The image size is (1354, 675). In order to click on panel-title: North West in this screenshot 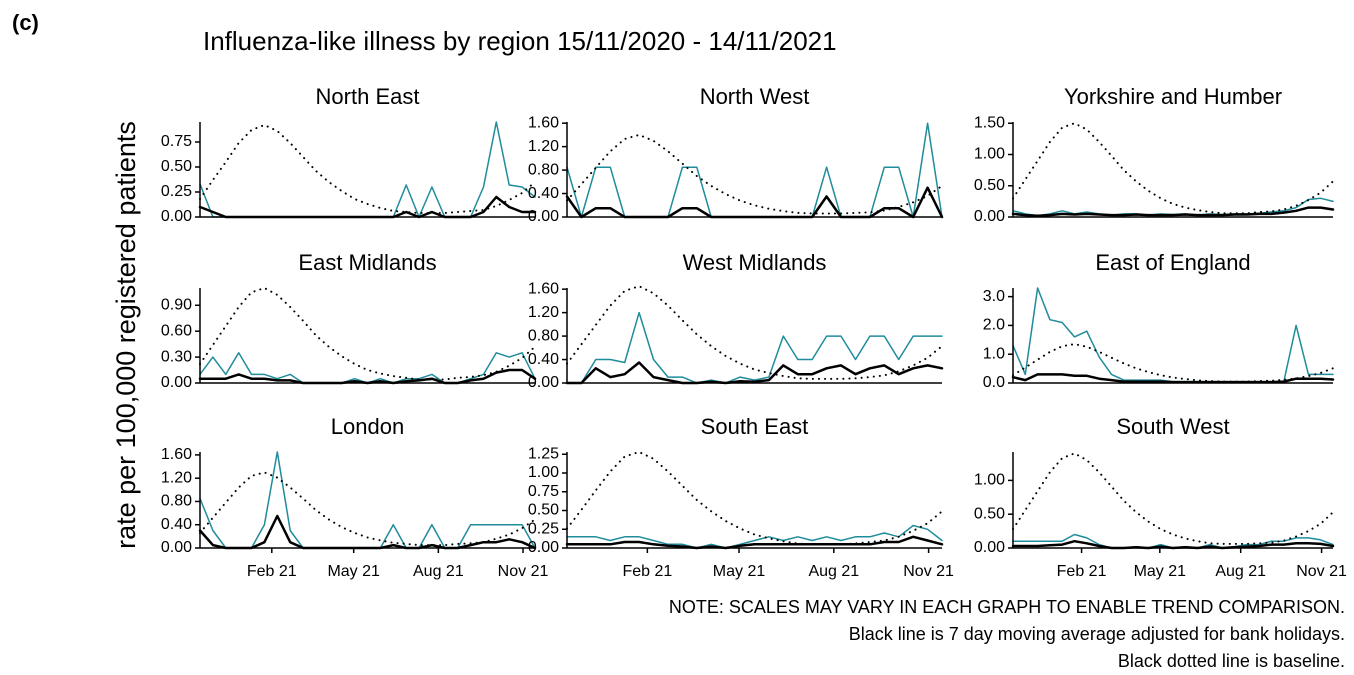, I will do `click(755, 96)`.